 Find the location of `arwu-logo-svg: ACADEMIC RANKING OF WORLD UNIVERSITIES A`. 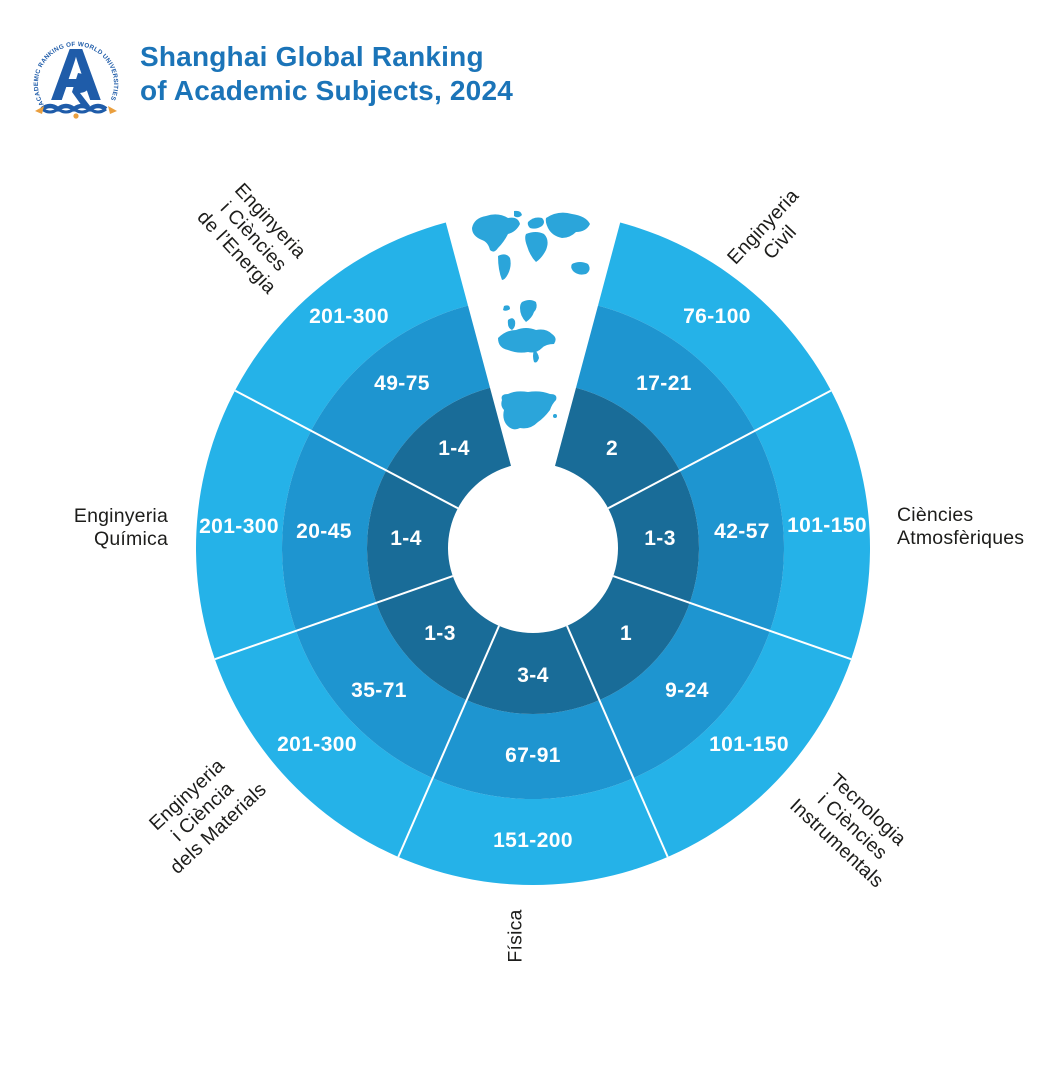

arwu-logo-svg: ACADEMIC RANKING OF WORLD UNIVERSITIES A is located at coordinates (76, 76).